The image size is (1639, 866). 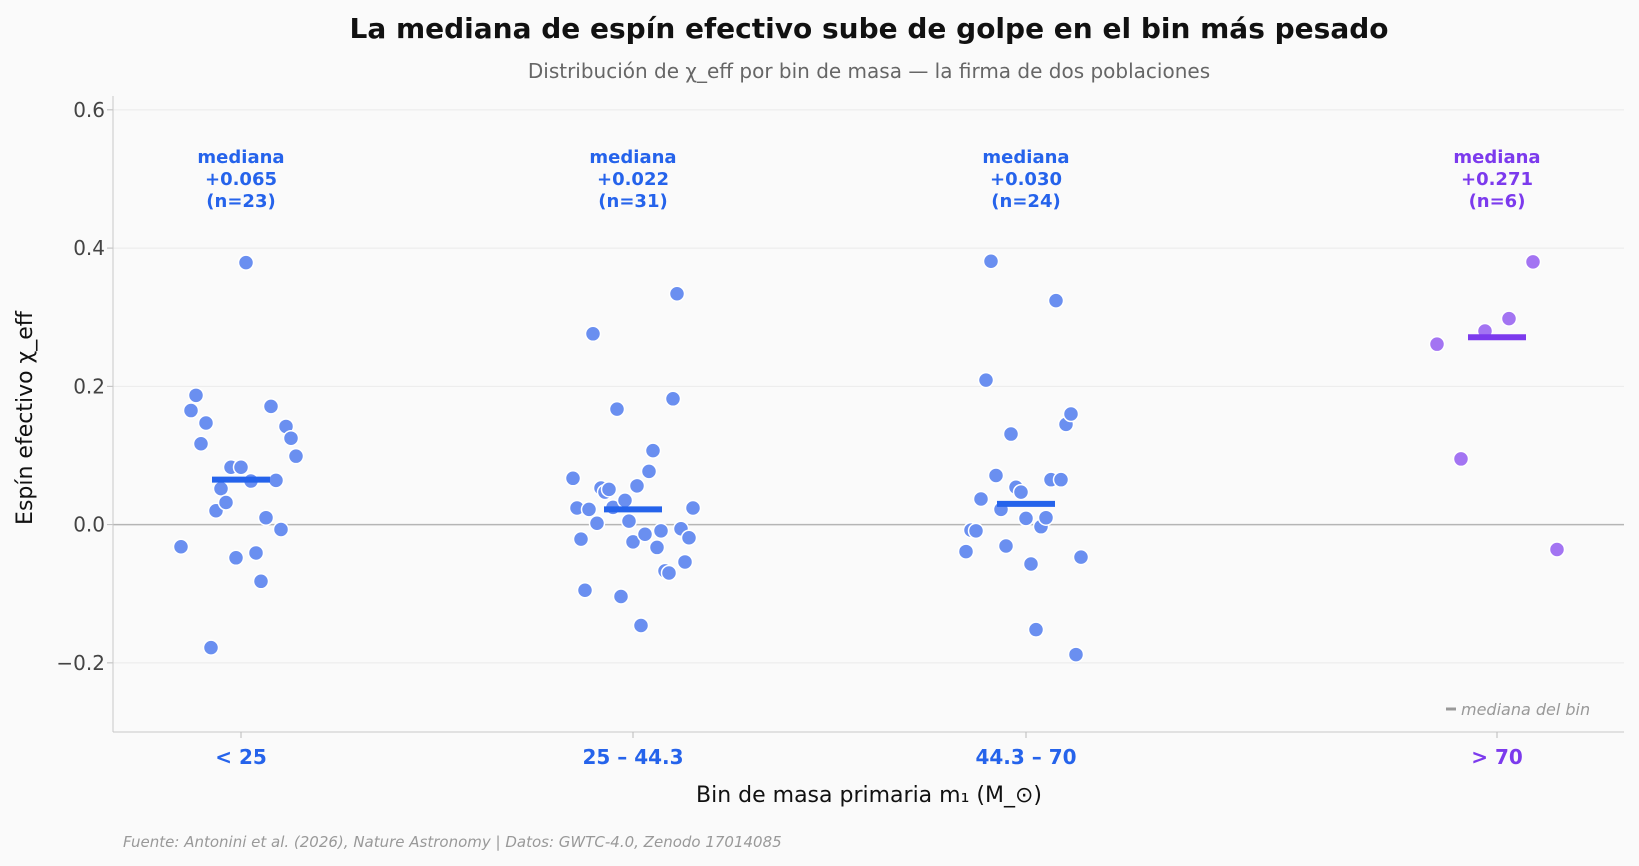 I want to click on y-tick-label: 0.6, so click(x=89, y=110).